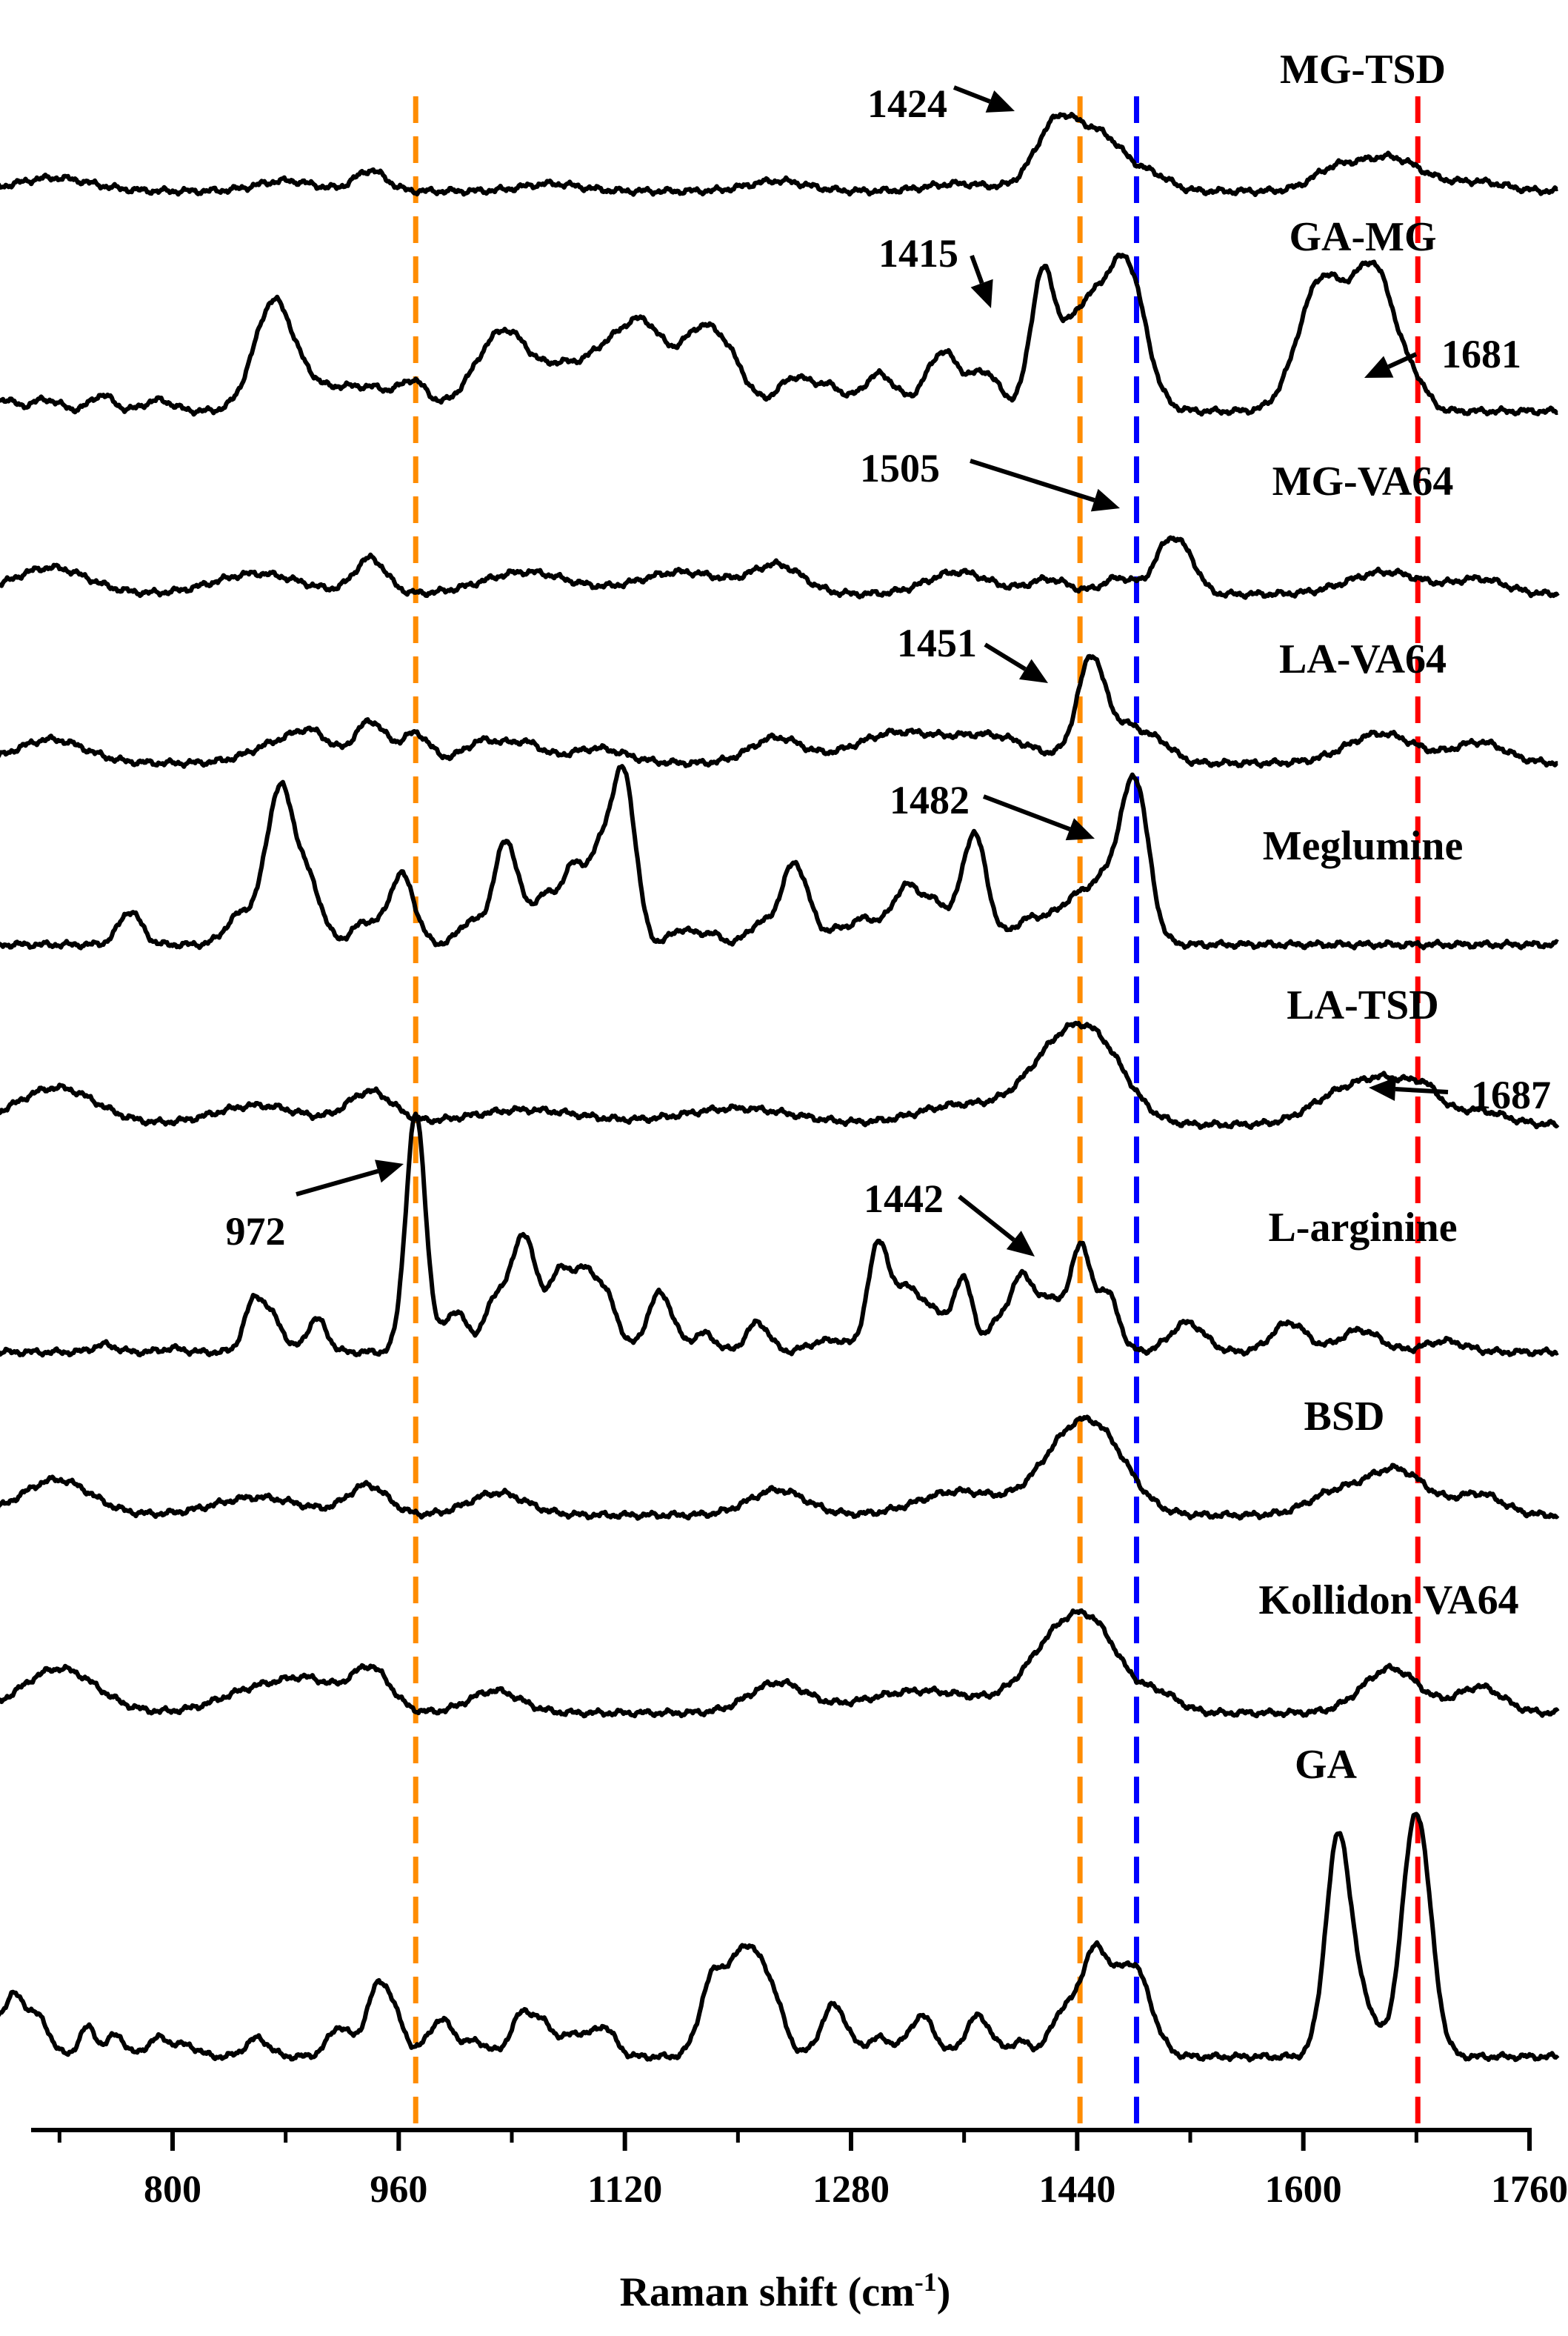  What do you see at coordinates (987, 1218) in the screenshot?
I see `annotation-1442-arrow-line` at bounding box center [987, 1218].